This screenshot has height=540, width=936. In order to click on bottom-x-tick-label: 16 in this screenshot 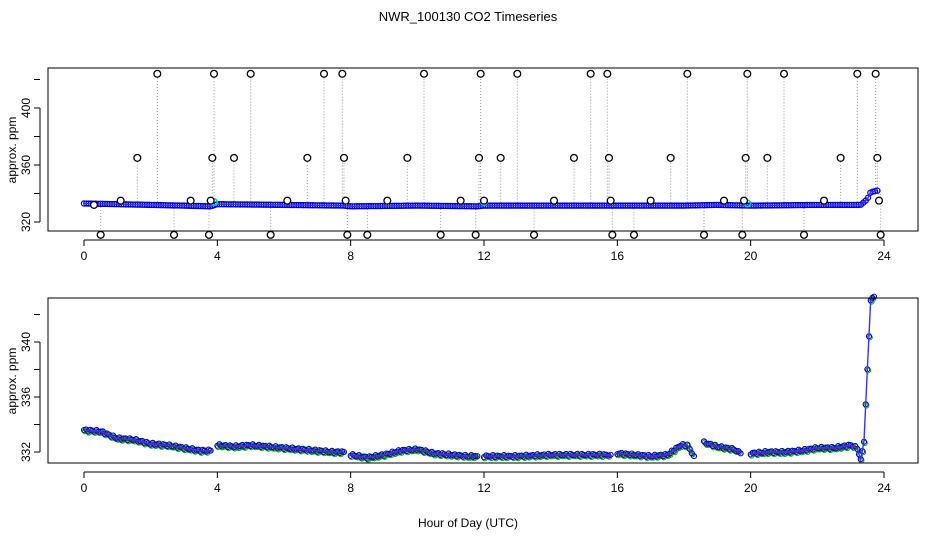, I will do `click(618, 488)`.